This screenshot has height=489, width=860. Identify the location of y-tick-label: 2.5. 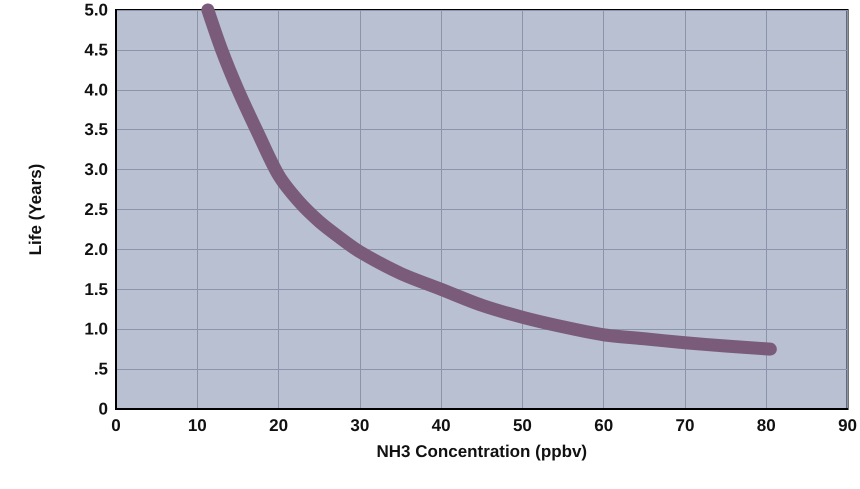
(96, 209).